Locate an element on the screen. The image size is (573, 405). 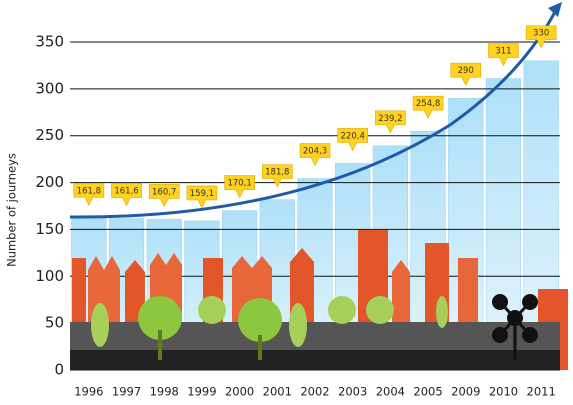
value-label: 239,2 is located at coordinates (390, 119).